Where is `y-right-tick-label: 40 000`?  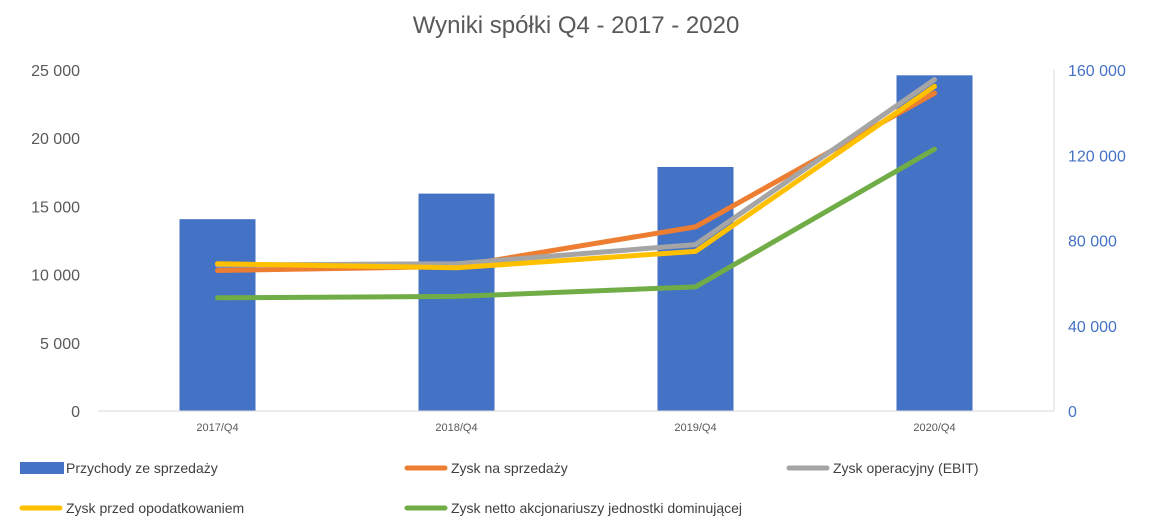 y-right-tick-label: 40 000 is located at coordinates (1092, 327).